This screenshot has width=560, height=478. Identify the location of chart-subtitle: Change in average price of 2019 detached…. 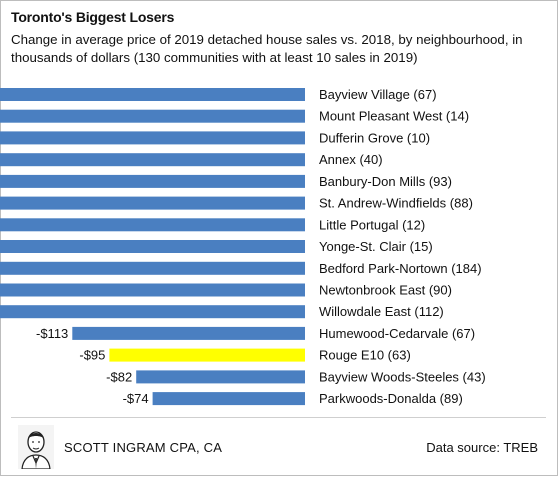
(267, 48).